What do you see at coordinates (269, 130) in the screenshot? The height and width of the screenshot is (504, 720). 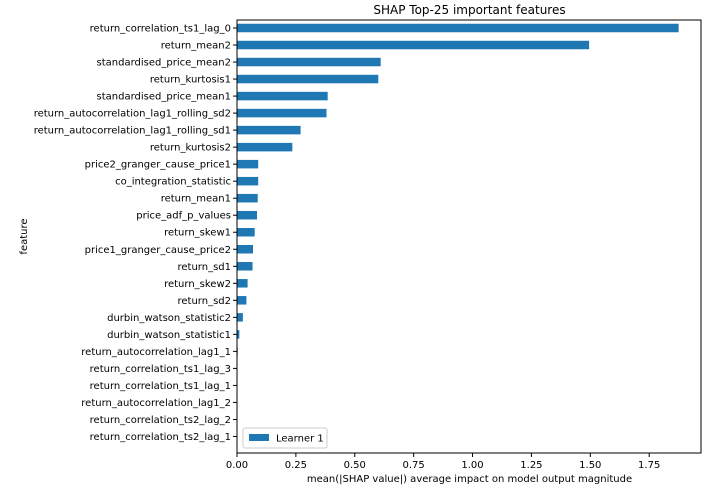 I see `bar-return_autocorrelation_lag1_rolling_sd1` at bounding box center [269, 130].